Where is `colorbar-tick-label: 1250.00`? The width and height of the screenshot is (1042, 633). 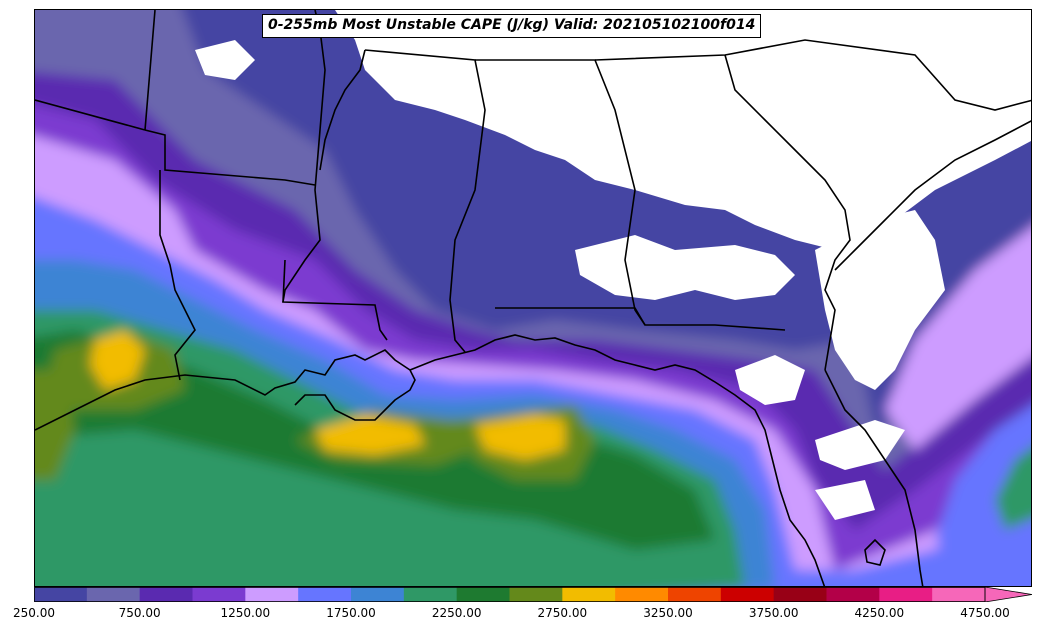
colorbar-tick-label: 1250.00 is located at coordinates (245, 613).